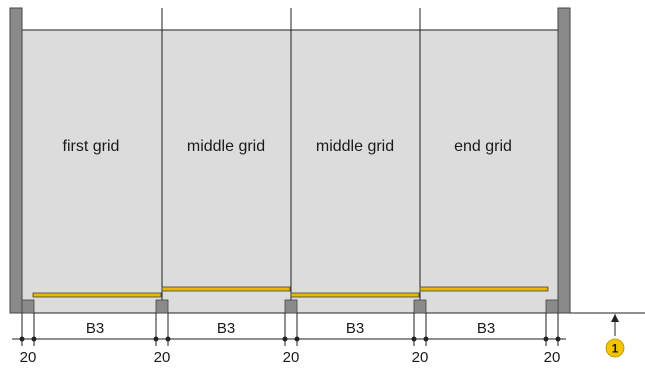 This screenshot has height=369, width=645. What do you see at coordinates (97, 295) in the screenshot?
I see `strip-first-grid` at bounding box center [97, 295].